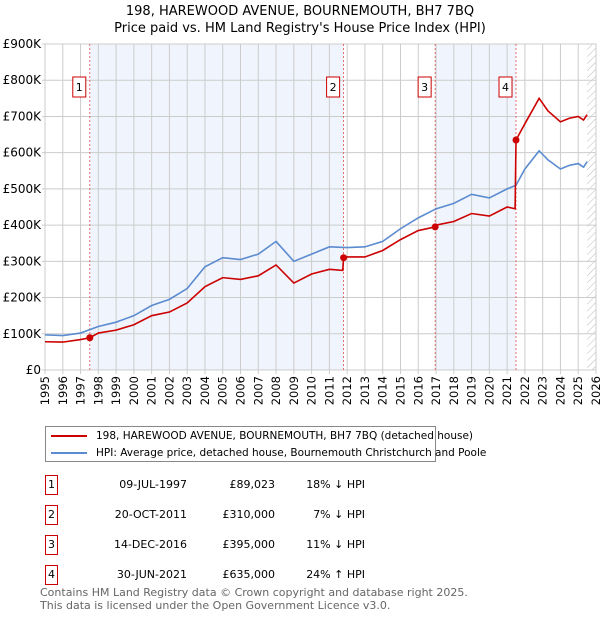 This screenshot has width=600, height=620. Describe the element at coordinates (23, 298) in the screenshot. I see `y-tick-label: £200K` at that location.